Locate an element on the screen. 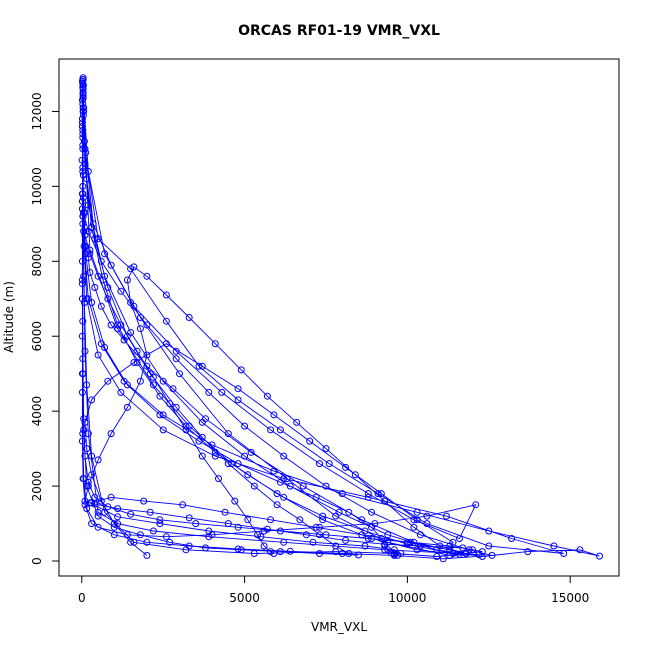  y-tick-label: 12000 is located at coordinates (37, 111).